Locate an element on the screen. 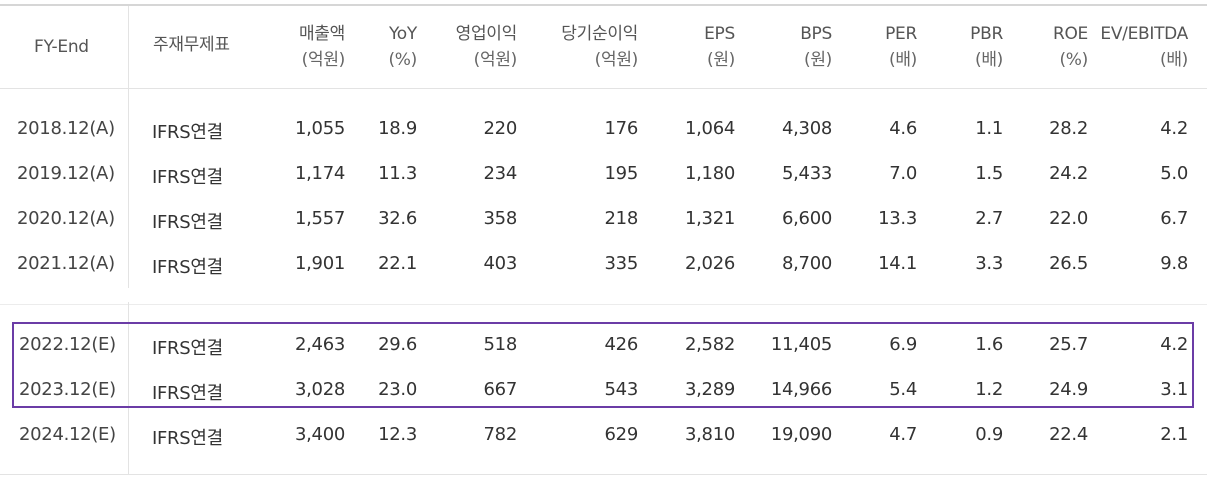 The width and height of the screenshot is (1207, 479). roe-cell: 22.0 is located at coordinates (1068, 218).